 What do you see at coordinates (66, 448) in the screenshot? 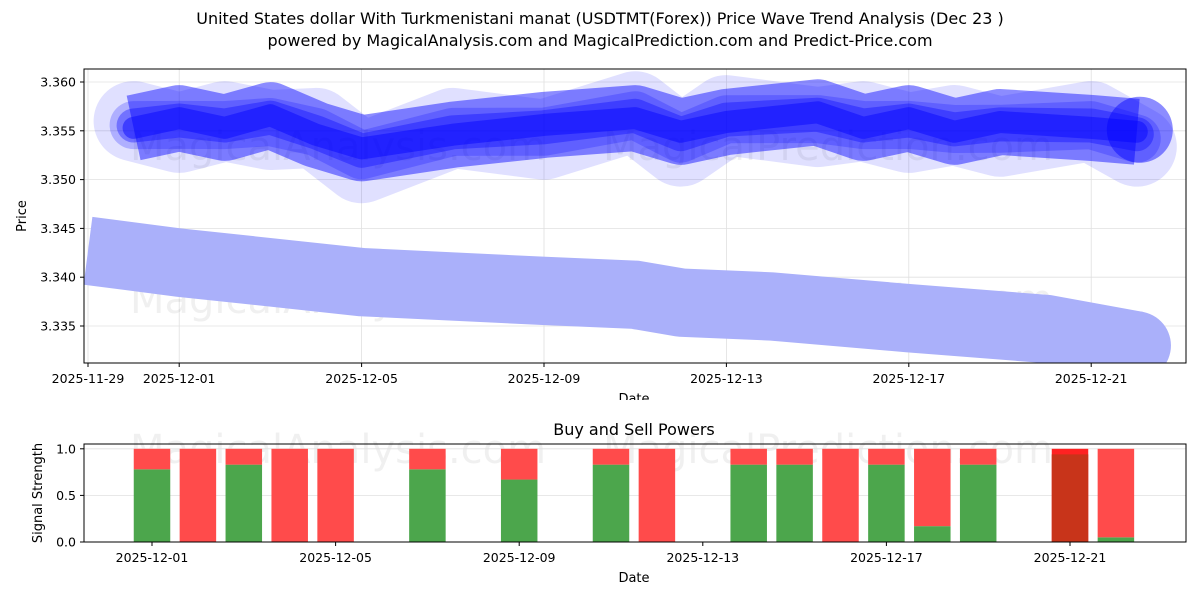
I see `y-tick-label: 1.0` at bounding box center [66, 448].